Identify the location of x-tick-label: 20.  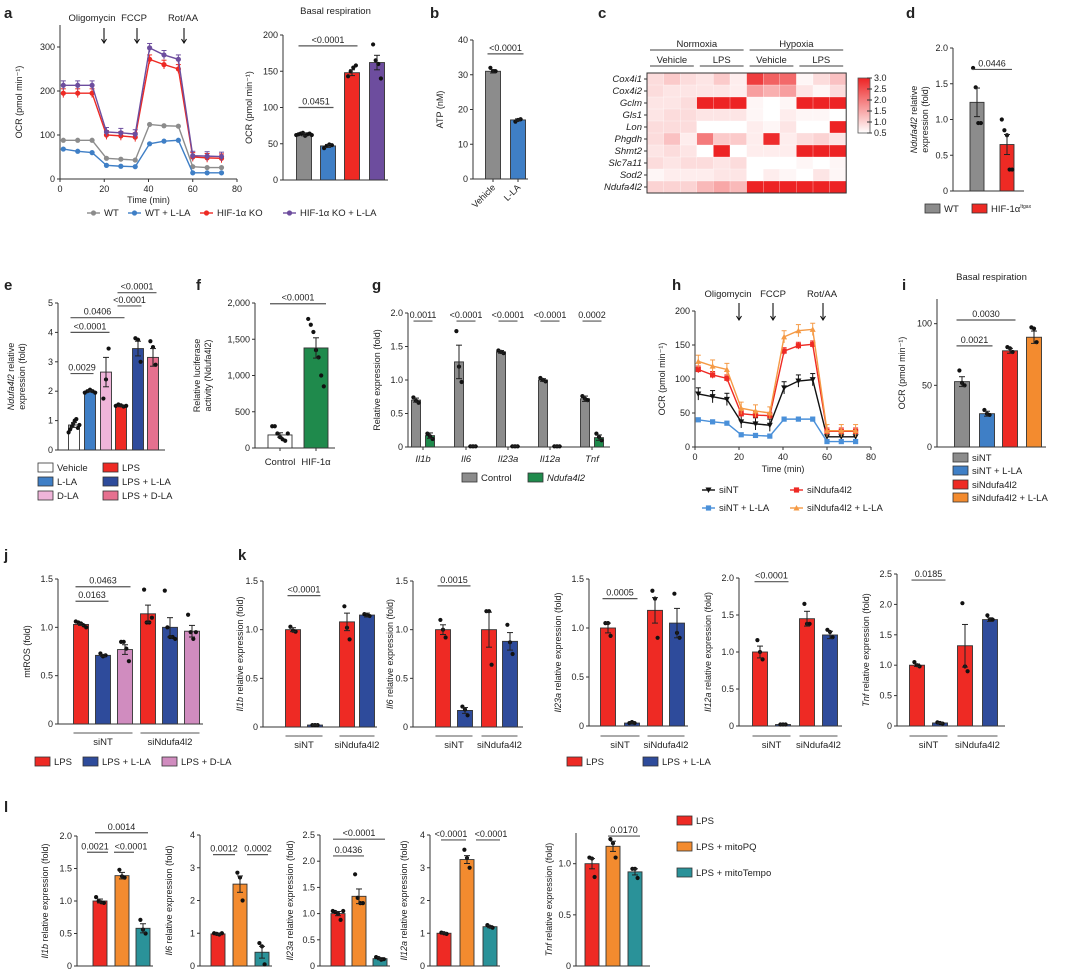
(739, 457).